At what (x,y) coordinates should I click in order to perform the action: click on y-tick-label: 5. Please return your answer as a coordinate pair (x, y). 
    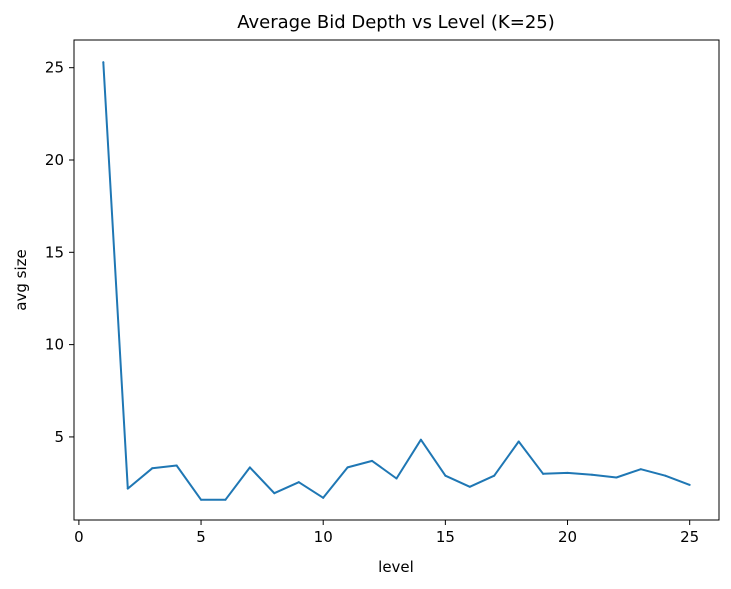
    Looking at the image, I should click on (59, 437).